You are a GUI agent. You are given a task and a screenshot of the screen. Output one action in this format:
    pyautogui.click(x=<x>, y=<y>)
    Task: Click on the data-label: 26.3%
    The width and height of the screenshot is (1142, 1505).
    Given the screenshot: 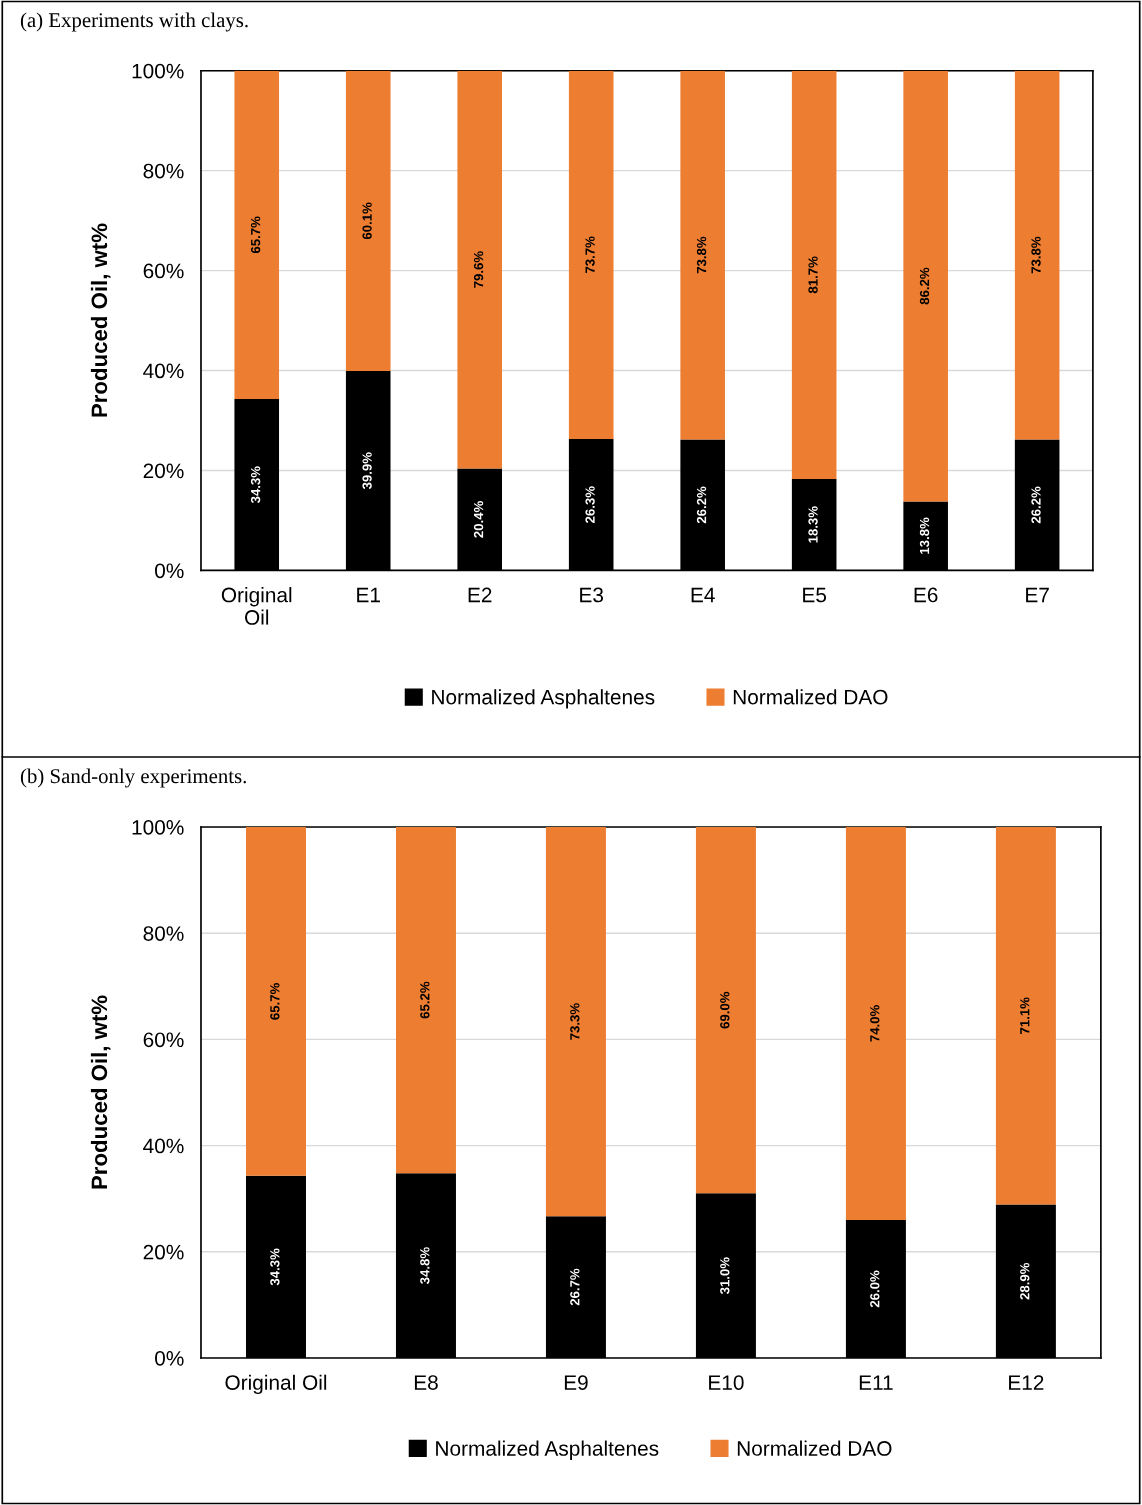 What is the action you would take?
    pyautogui.click(x=590, y=504)
    